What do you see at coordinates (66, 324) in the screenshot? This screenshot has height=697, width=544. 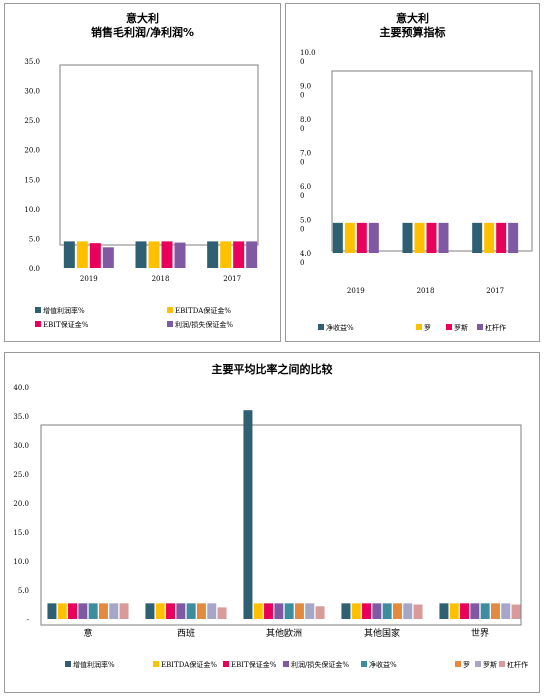 I see `legend-label: EBIT保证金%` at bounding box center [66, 324].